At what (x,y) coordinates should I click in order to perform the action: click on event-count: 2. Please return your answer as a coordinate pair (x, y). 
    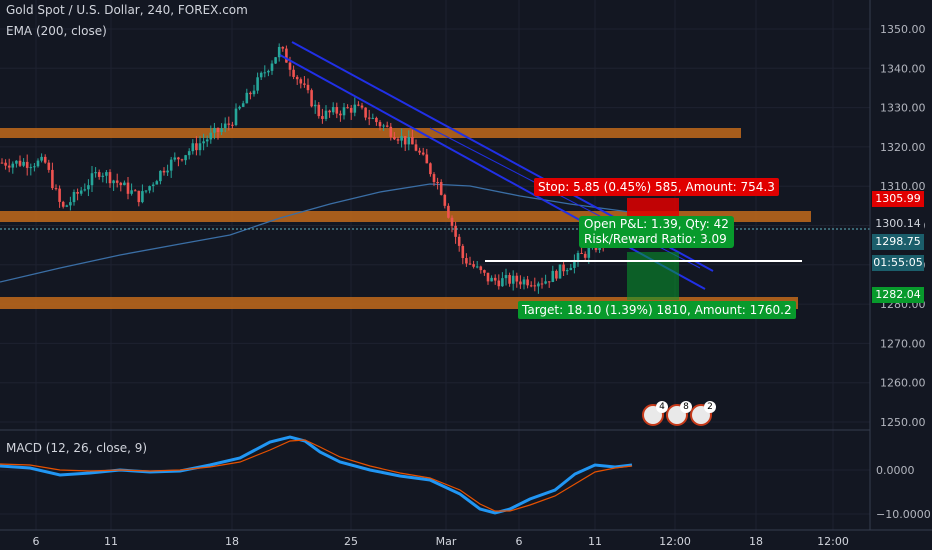
    Looking at the image, I should click on (710, 407).